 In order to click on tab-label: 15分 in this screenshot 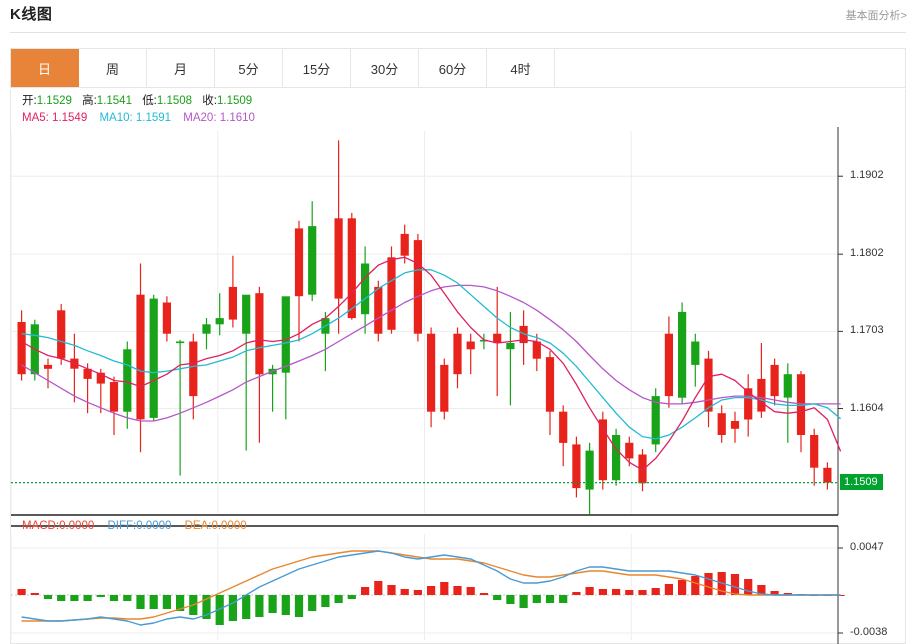, I will do `click(316, 69)`.